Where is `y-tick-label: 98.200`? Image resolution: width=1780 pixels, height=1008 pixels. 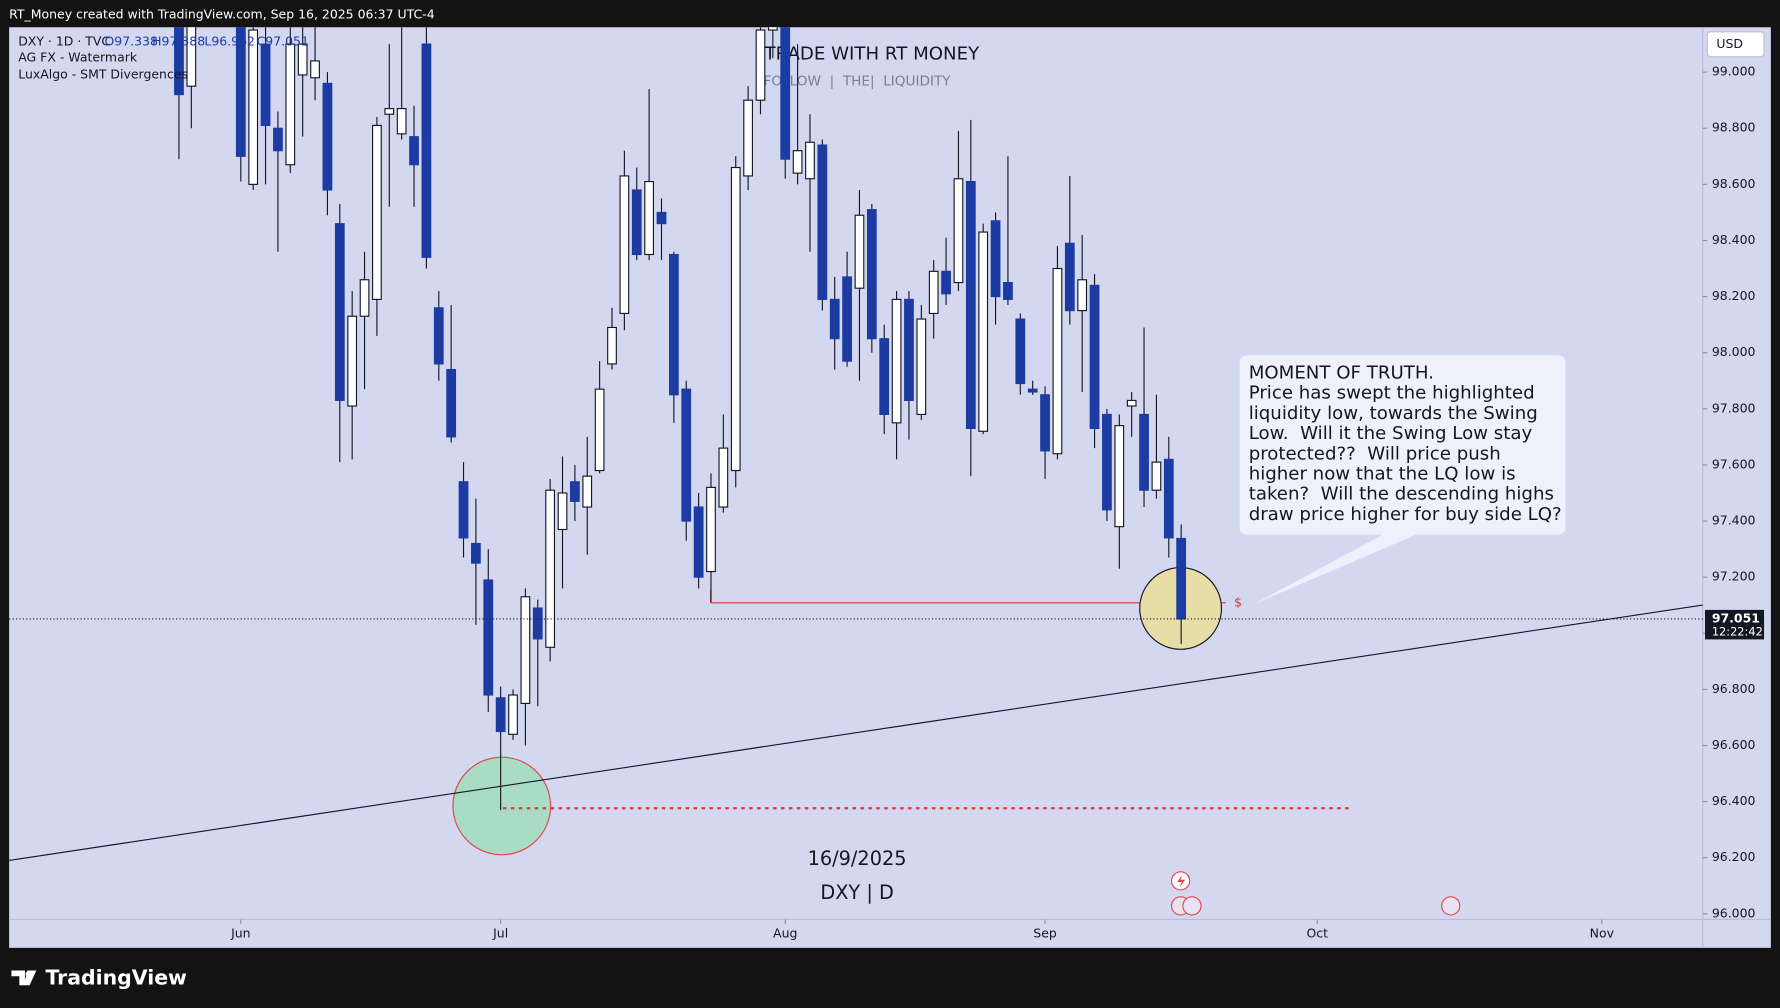
y-tick-label: 98.200 is located at coordinates (1734, 295).